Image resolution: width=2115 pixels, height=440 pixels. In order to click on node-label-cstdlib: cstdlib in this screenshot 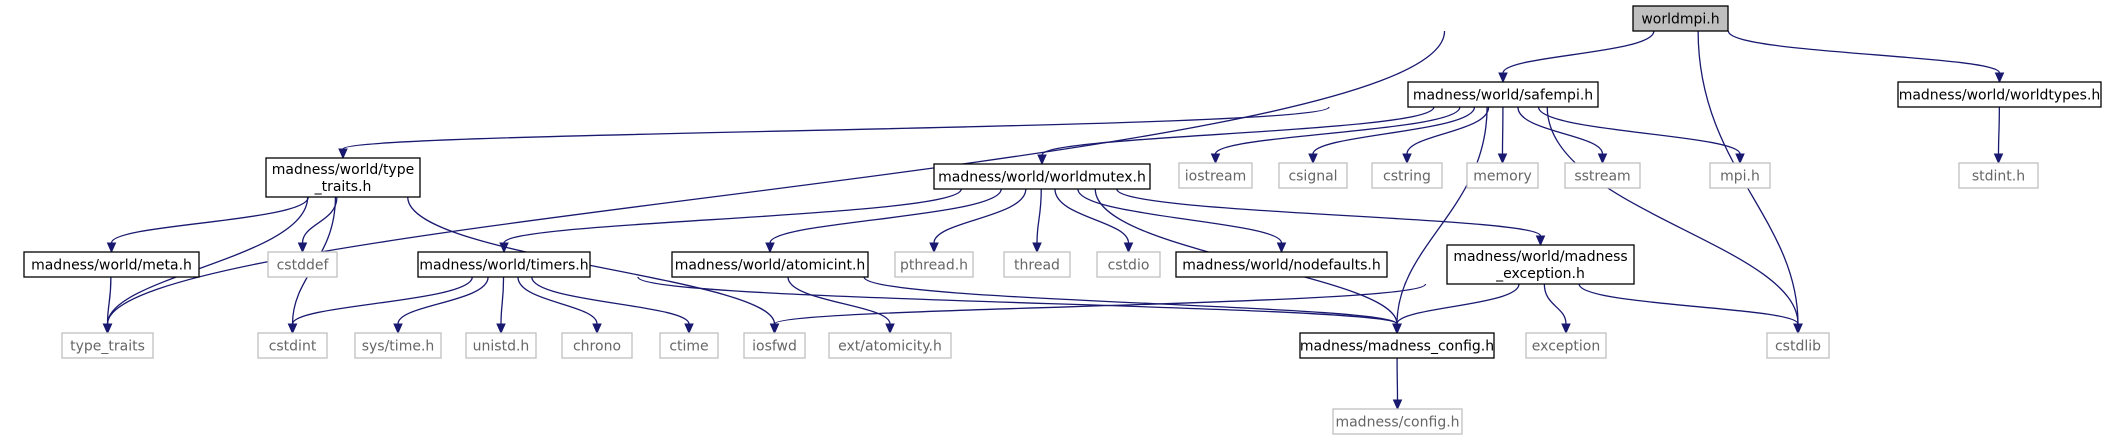, I will do `click(1798, 347)`.